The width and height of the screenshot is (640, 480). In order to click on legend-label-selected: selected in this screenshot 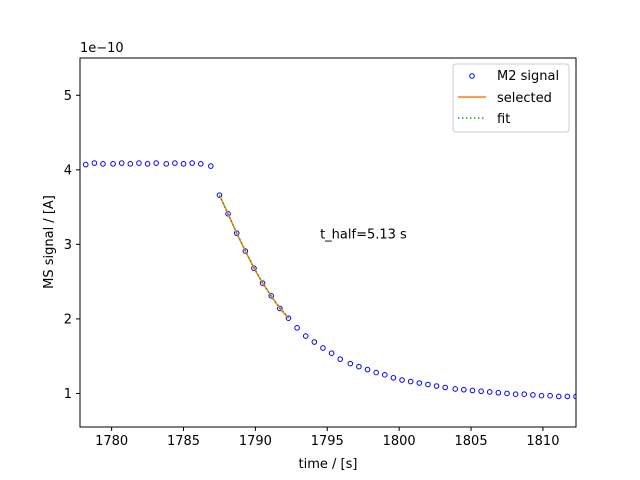, I will do `click(524, 98)`.